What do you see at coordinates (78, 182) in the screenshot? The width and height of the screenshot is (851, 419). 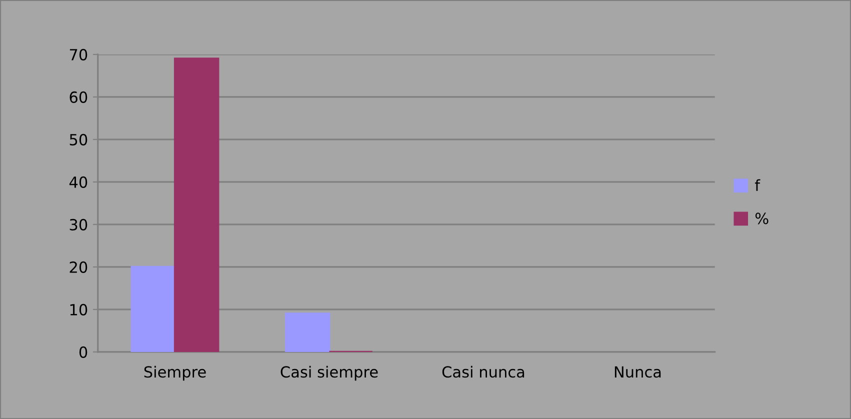 I see `y-tick-label: 40` at bounding box center [78, 182].